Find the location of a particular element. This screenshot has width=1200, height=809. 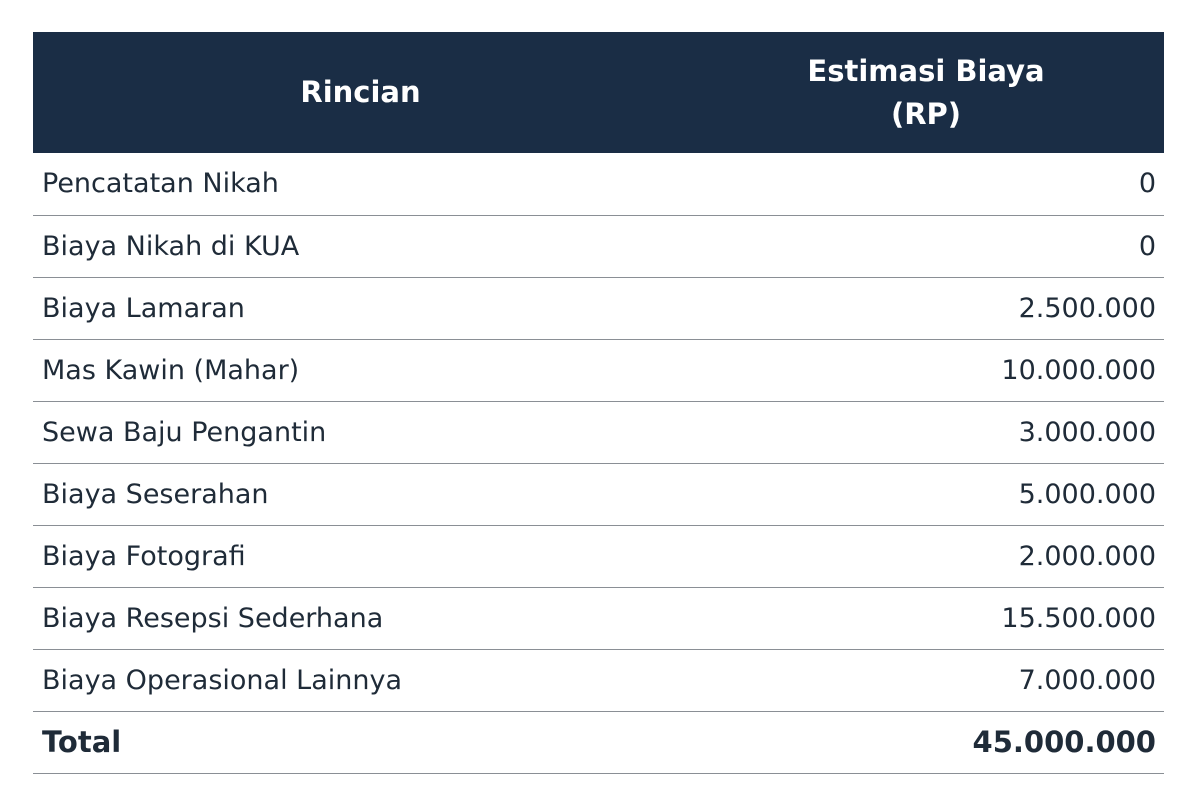

header-rincian-label: Rincian is located at coordinates (360, 92).